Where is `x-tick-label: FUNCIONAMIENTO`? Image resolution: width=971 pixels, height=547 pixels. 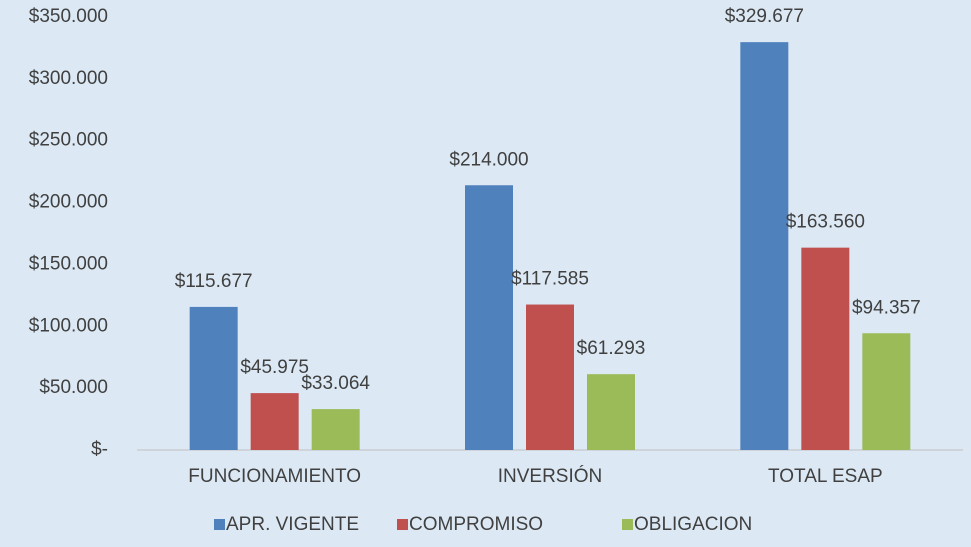
x-tick-label: FUNCIONAMIENTO is located at coordinates (274, 476).